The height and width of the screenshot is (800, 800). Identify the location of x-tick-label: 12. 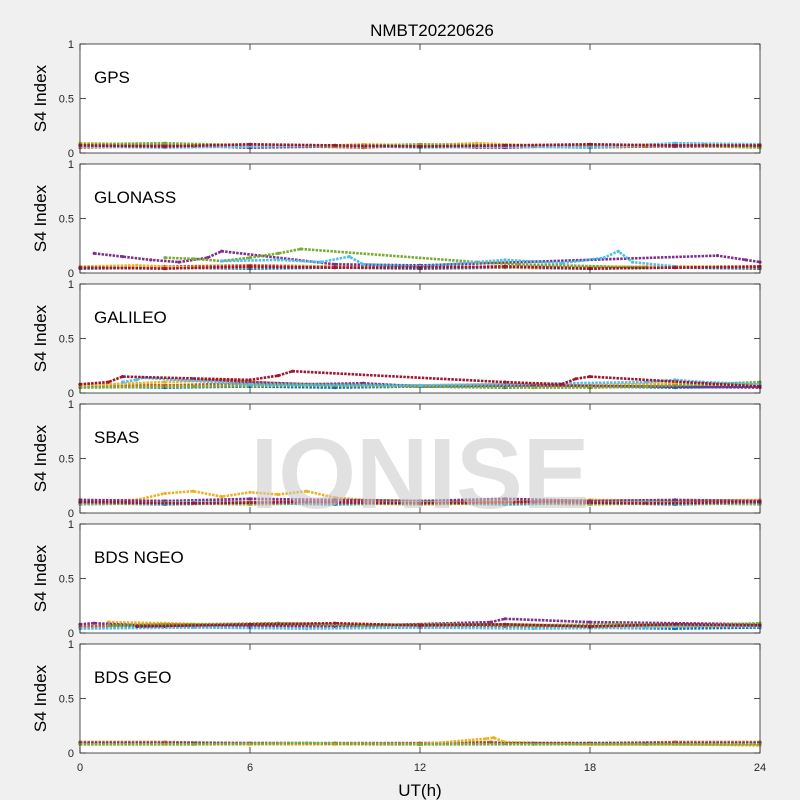
(420, 768).